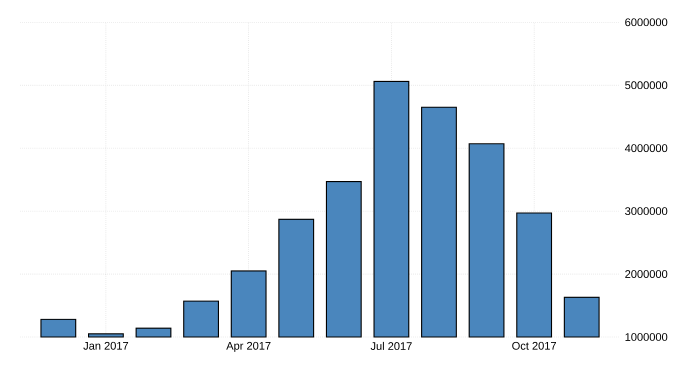 The image size is (700, 375). What do you see at coordinates (391, 346) in the screenshot?
I see `x-tick-label: Jul 2017` at bounding box center [391, 346].